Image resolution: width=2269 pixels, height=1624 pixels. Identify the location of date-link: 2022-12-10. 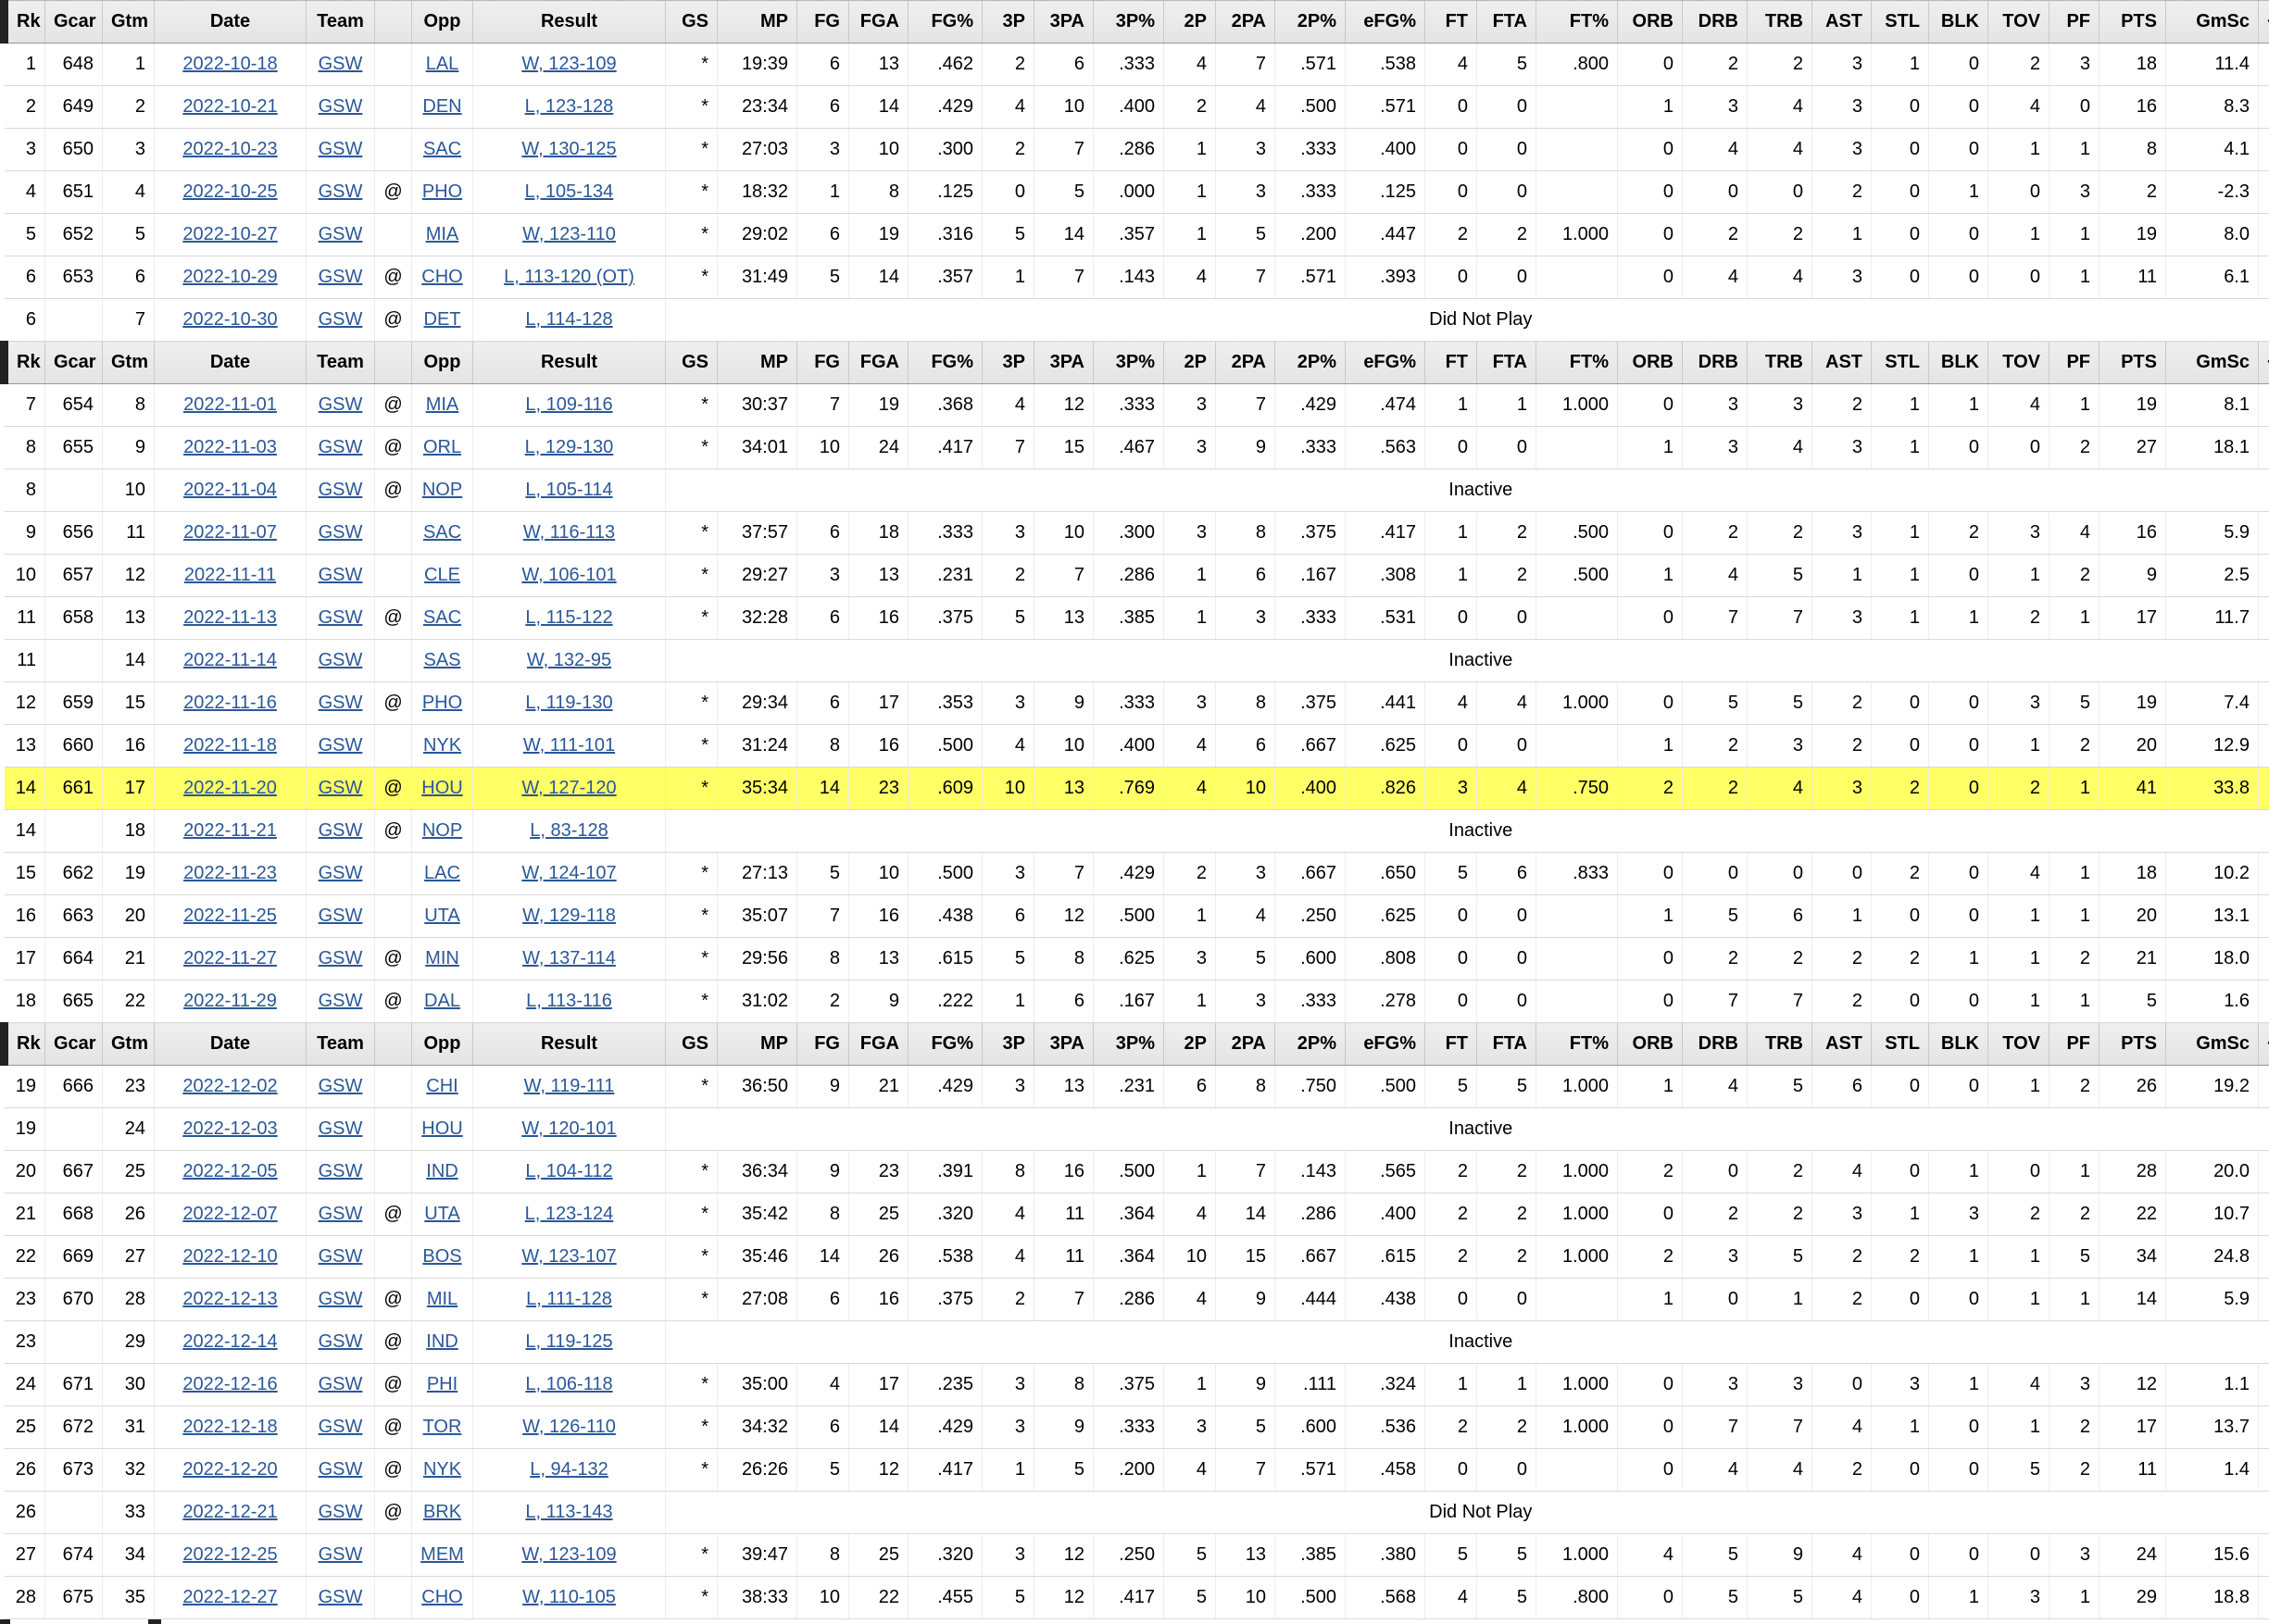
(230, 1256).